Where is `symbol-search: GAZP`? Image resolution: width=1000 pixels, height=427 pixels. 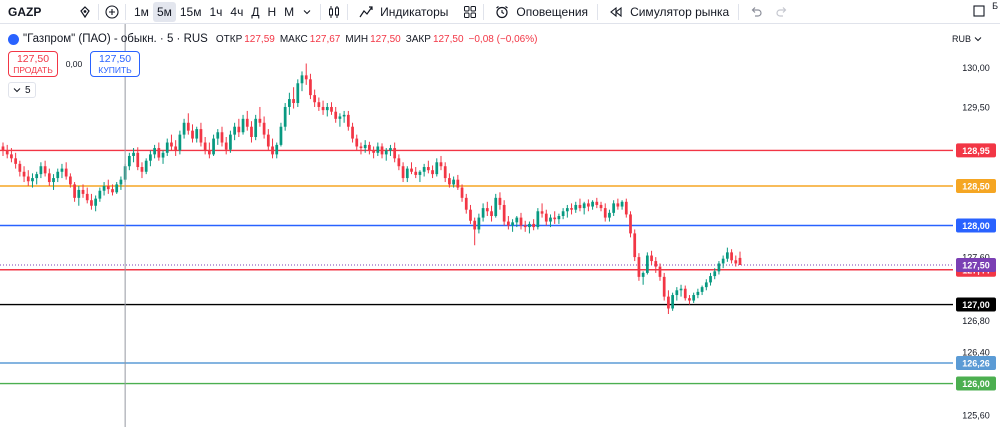 symbol-search: GAZP is located at coordinates (38, 12).